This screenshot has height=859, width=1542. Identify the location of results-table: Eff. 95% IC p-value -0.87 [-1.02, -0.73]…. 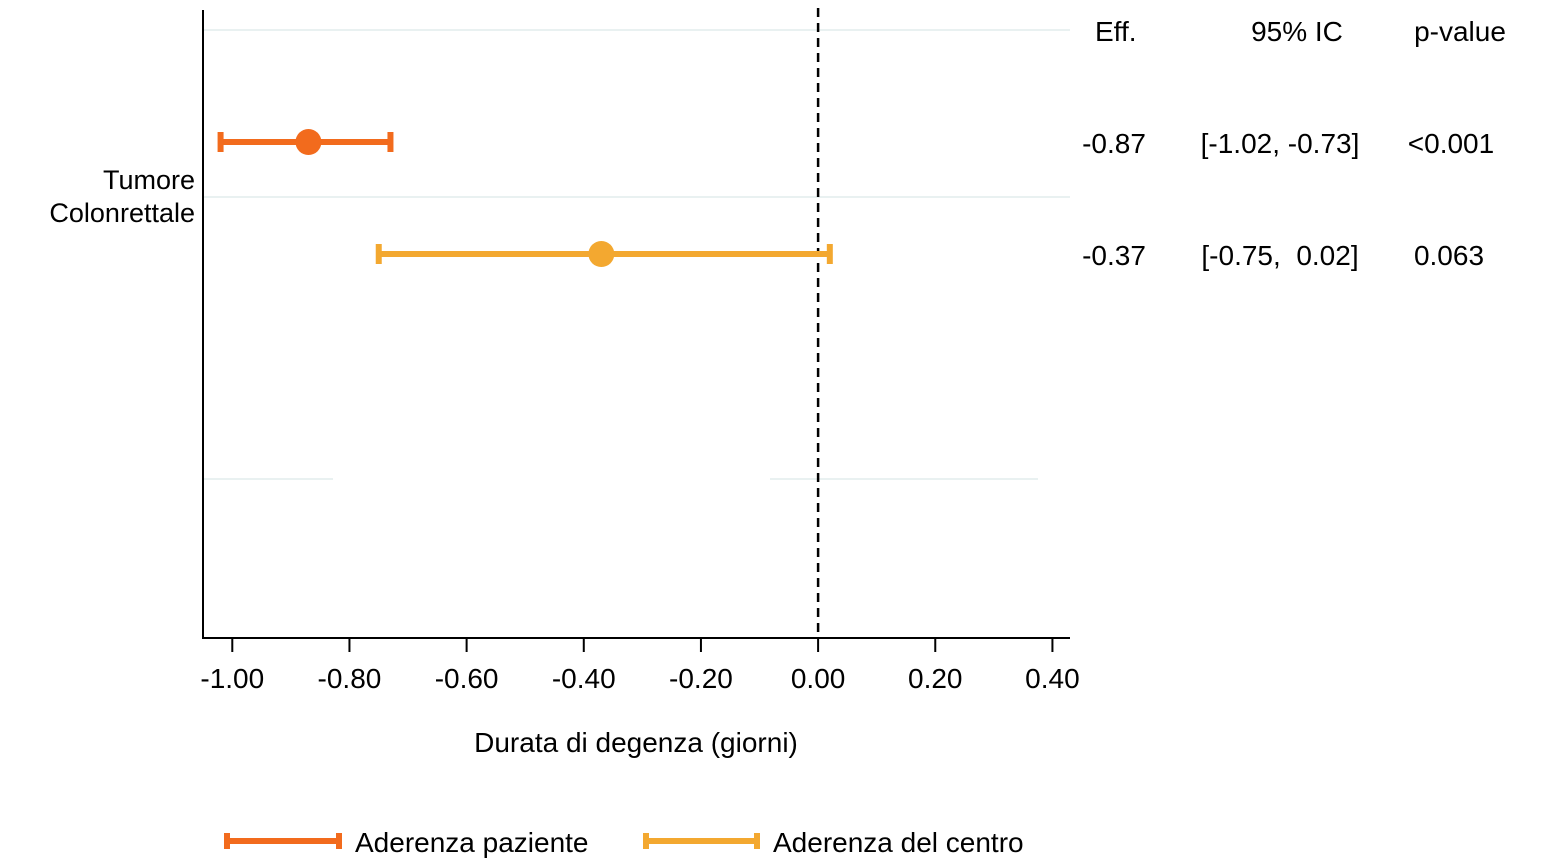
(1294, 143).